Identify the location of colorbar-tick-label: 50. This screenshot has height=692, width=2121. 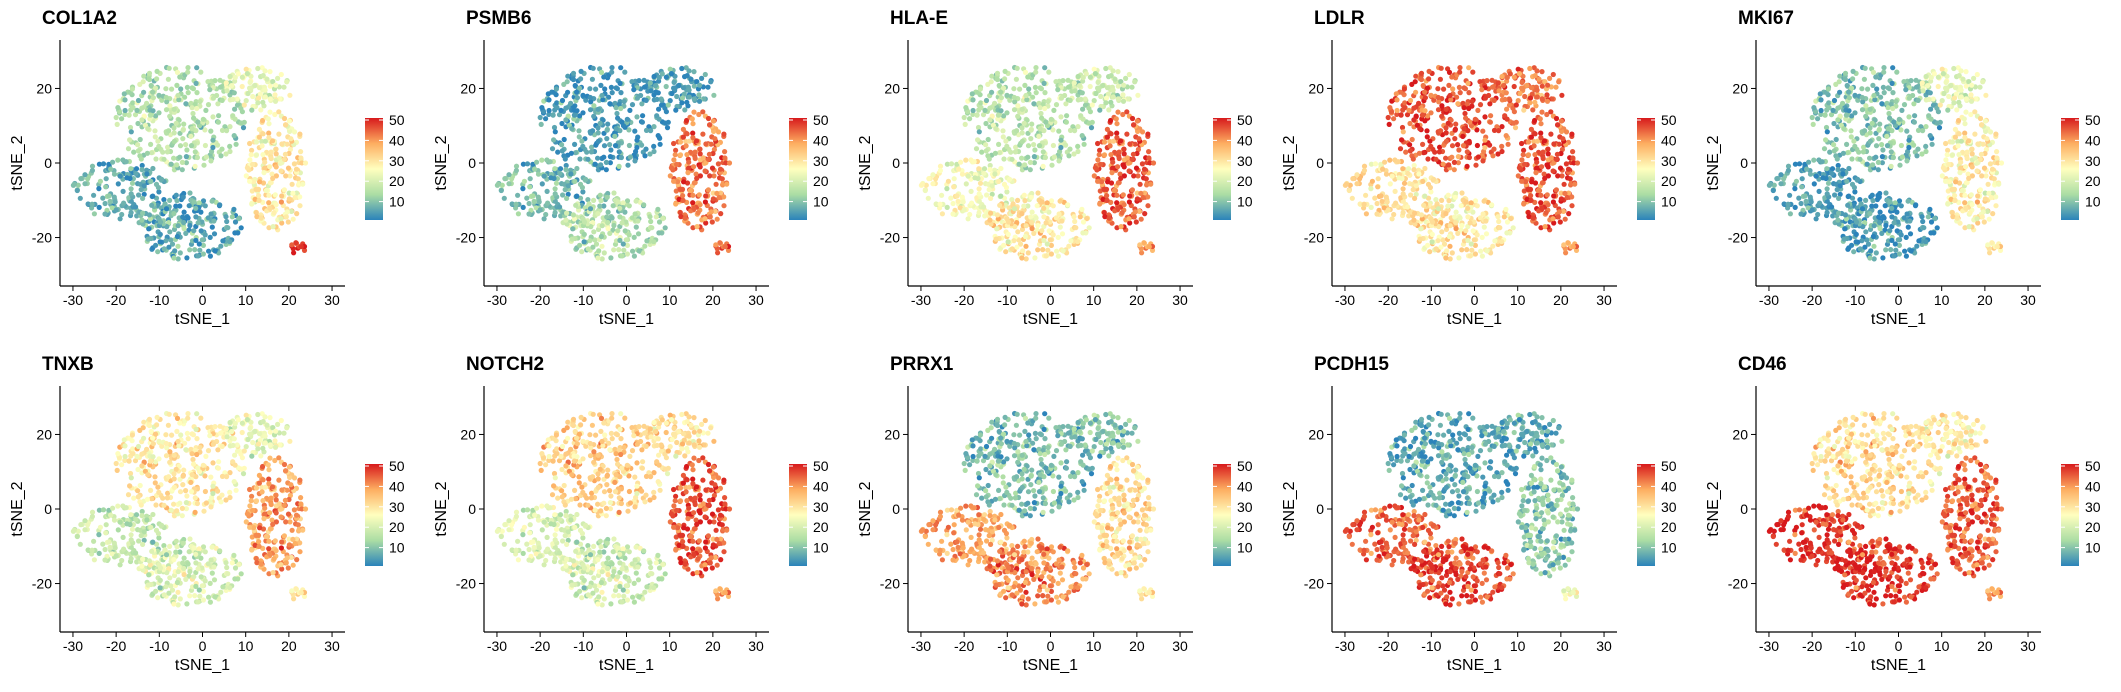
(397, 120).